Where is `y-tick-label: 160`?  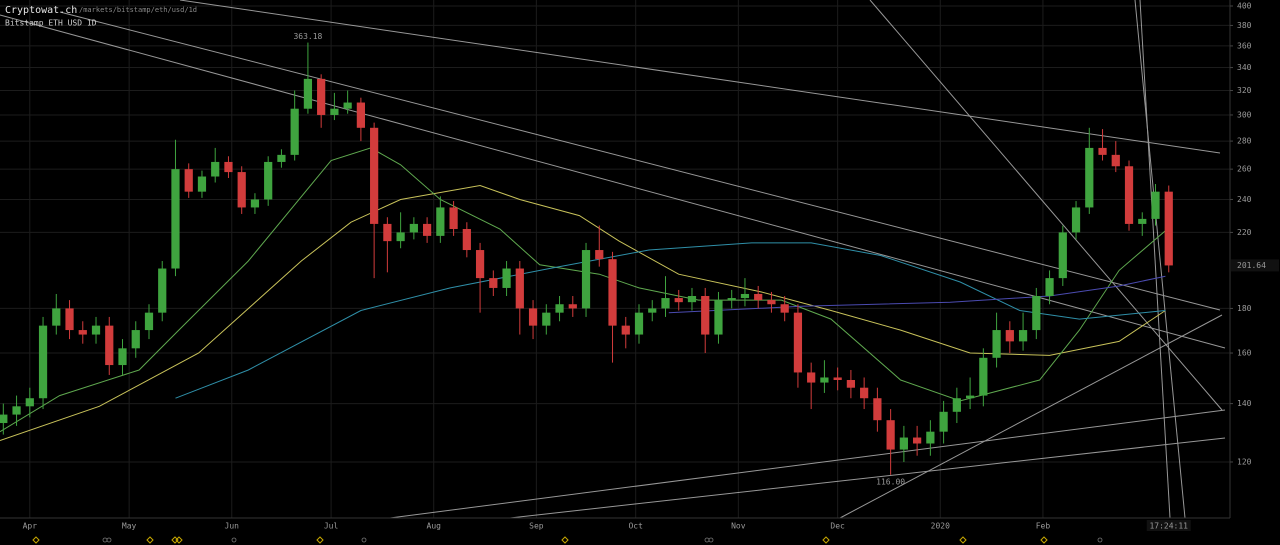 y-tick-label: 160 is located at coordinates (1244, 353).